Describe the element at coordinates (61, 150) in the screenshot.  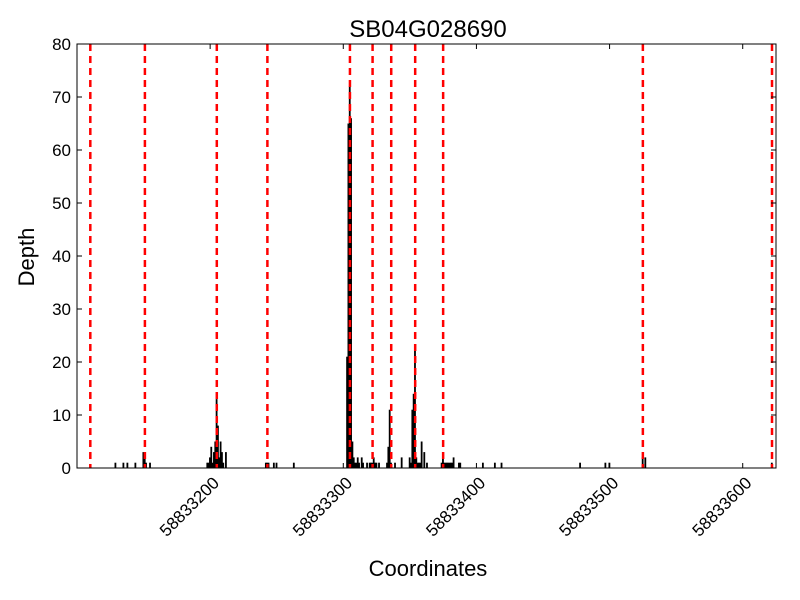
I see `y-tick-label: 60` at that location.